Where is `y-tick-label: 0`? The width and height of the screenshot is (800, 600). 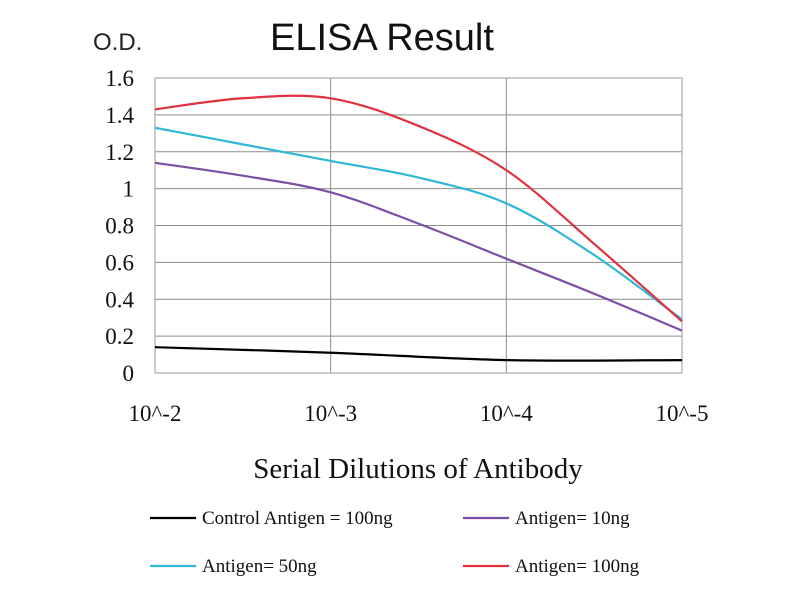
y-tick-label: 0 is located at coordinates (129, 373).